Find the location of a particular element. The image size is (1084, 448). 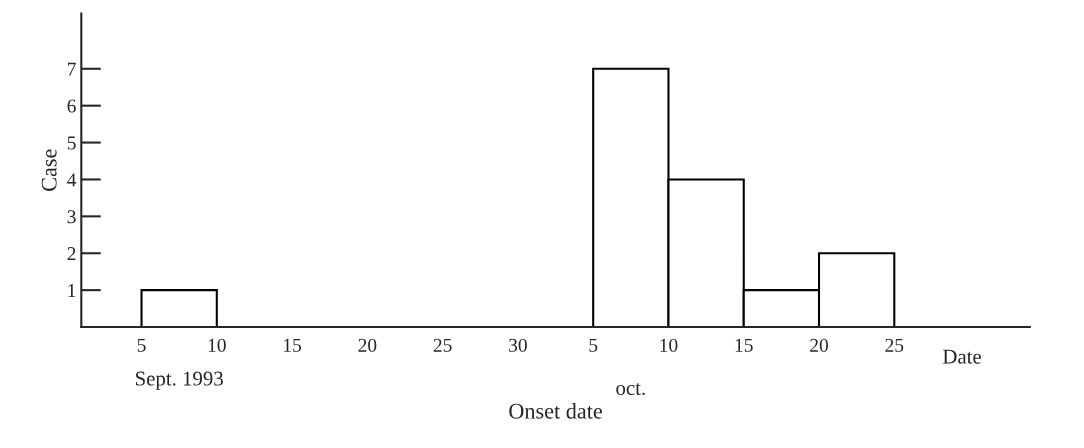

text: Sept. 1993 is located at coordinates (179, 380).